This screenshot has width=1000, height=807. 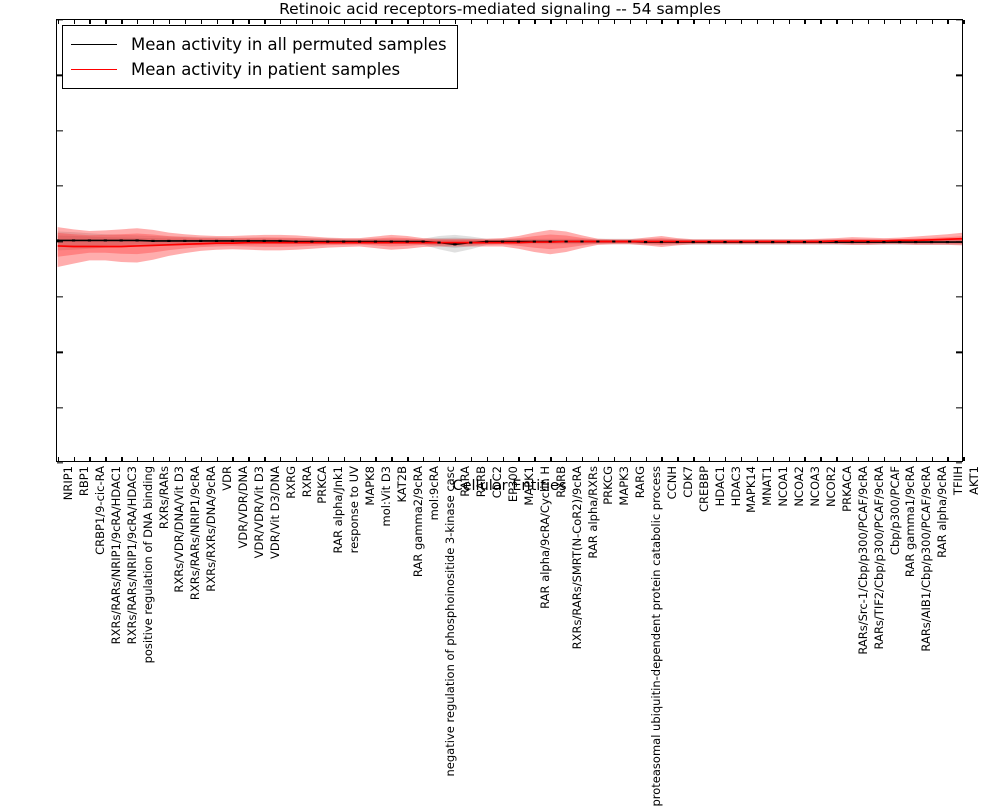 I want to click on x-tick-label: CRBP1/9-cic-RA, so click(x=100, y=510).